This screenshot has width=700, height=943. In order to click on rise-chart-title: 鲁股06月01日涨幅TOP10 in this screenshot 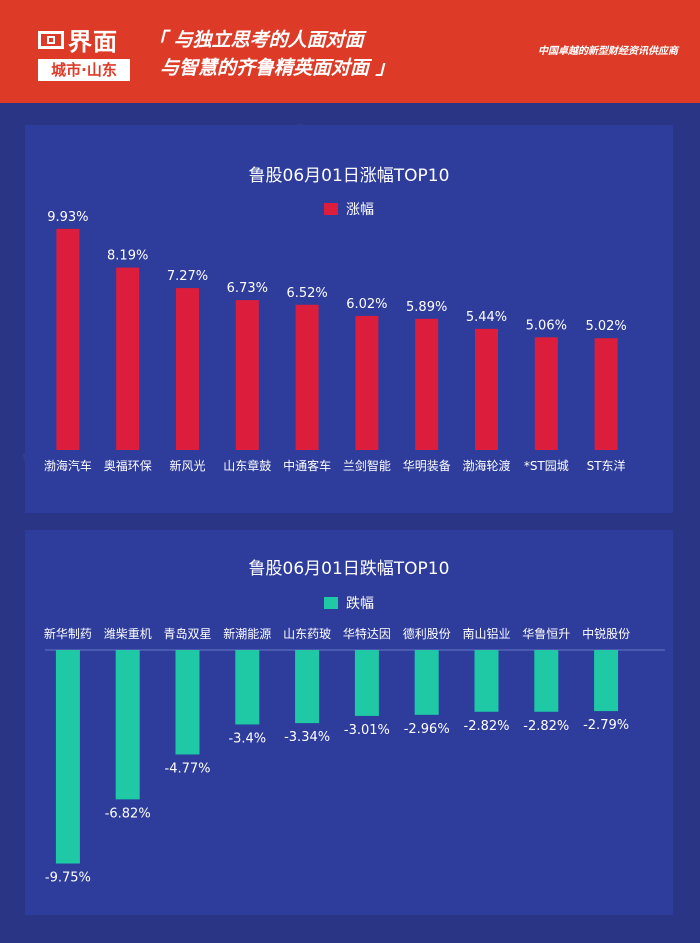, I will do `click(349, 176)`.